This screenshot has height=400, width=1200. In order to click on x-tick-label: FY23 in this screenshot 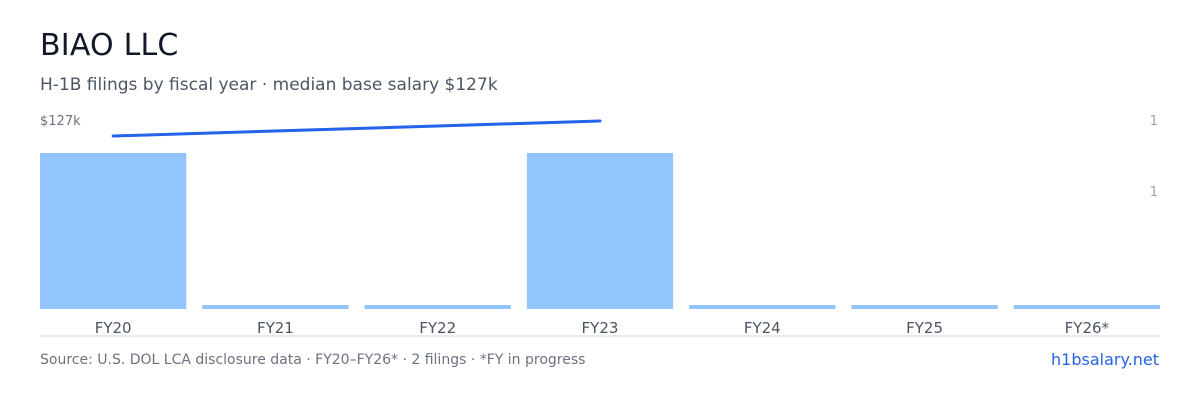, I will do `click(600, 328)`.